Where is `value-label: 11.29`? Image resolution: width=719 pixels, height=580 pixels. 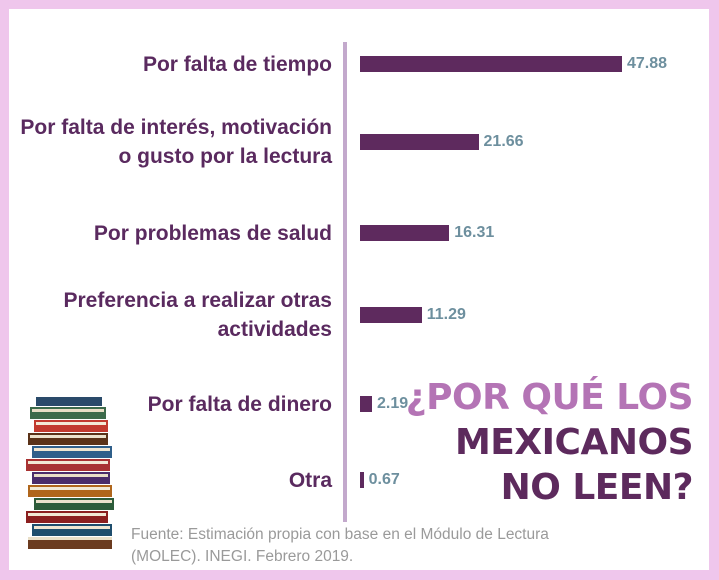 value-label: 11.29 is located at coordinates (446, 314).